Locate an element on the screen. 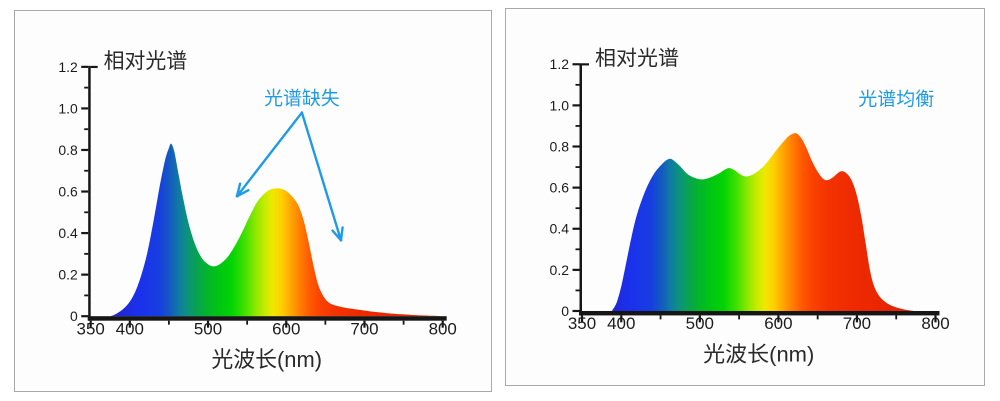  annotation-label: 光谱均衡 is located at coordinates (896, 99).